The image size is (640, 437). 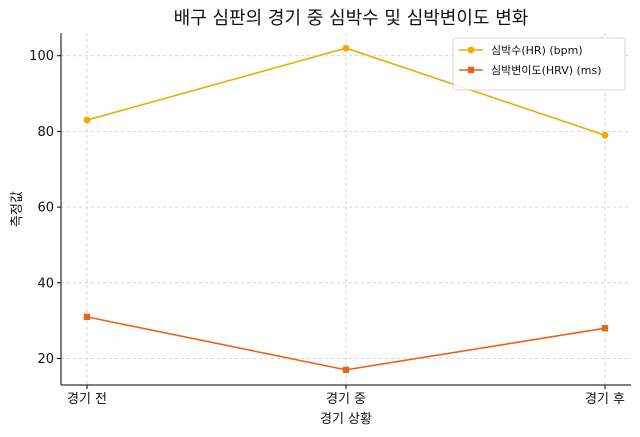 I want to click on legend-label: 심박수(HR) (bpm), so click(x=537, y=50).